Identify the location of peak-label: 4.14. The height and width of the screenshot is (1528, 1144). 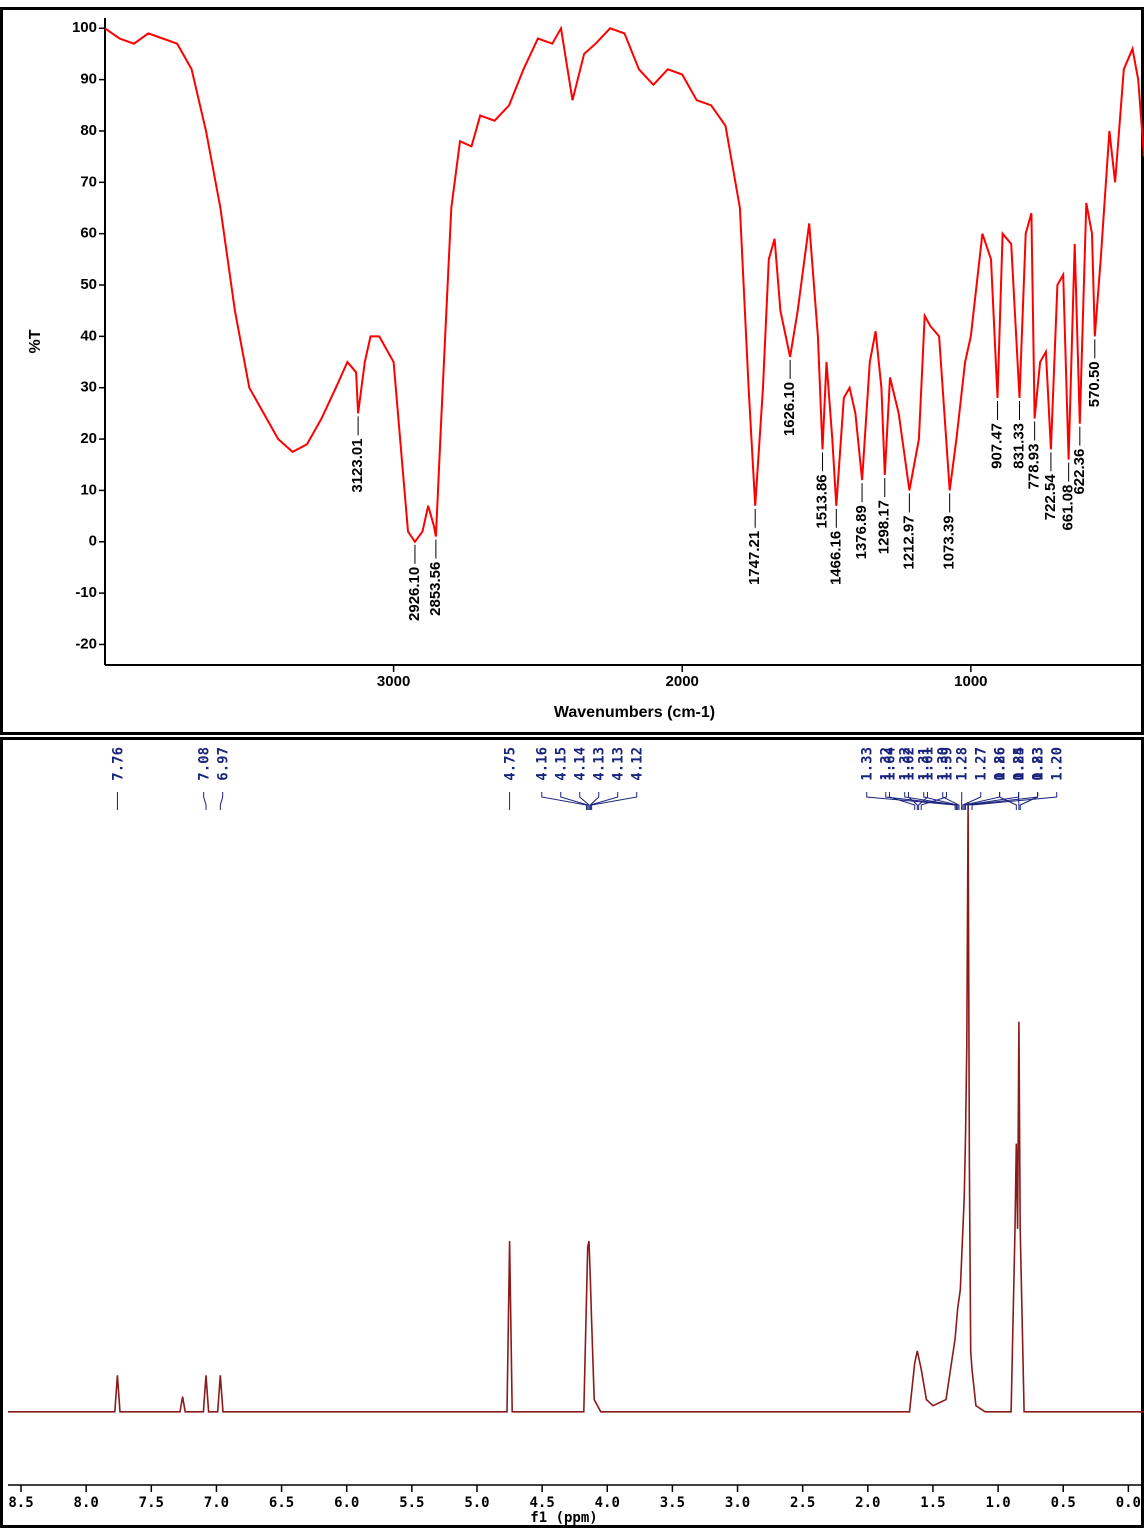
(581, 764).